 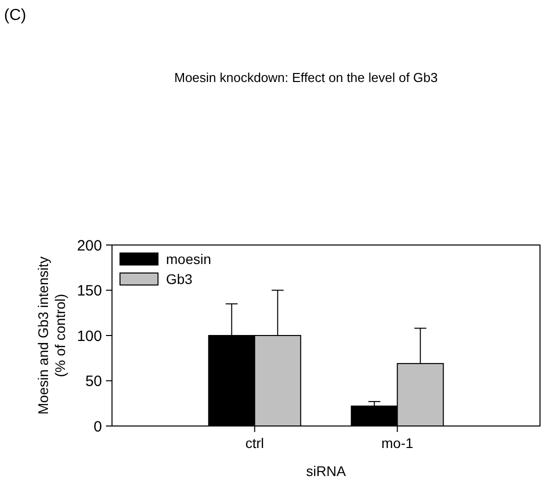 I want to click on y-tick-label: 200, so click(x=89, y=245).